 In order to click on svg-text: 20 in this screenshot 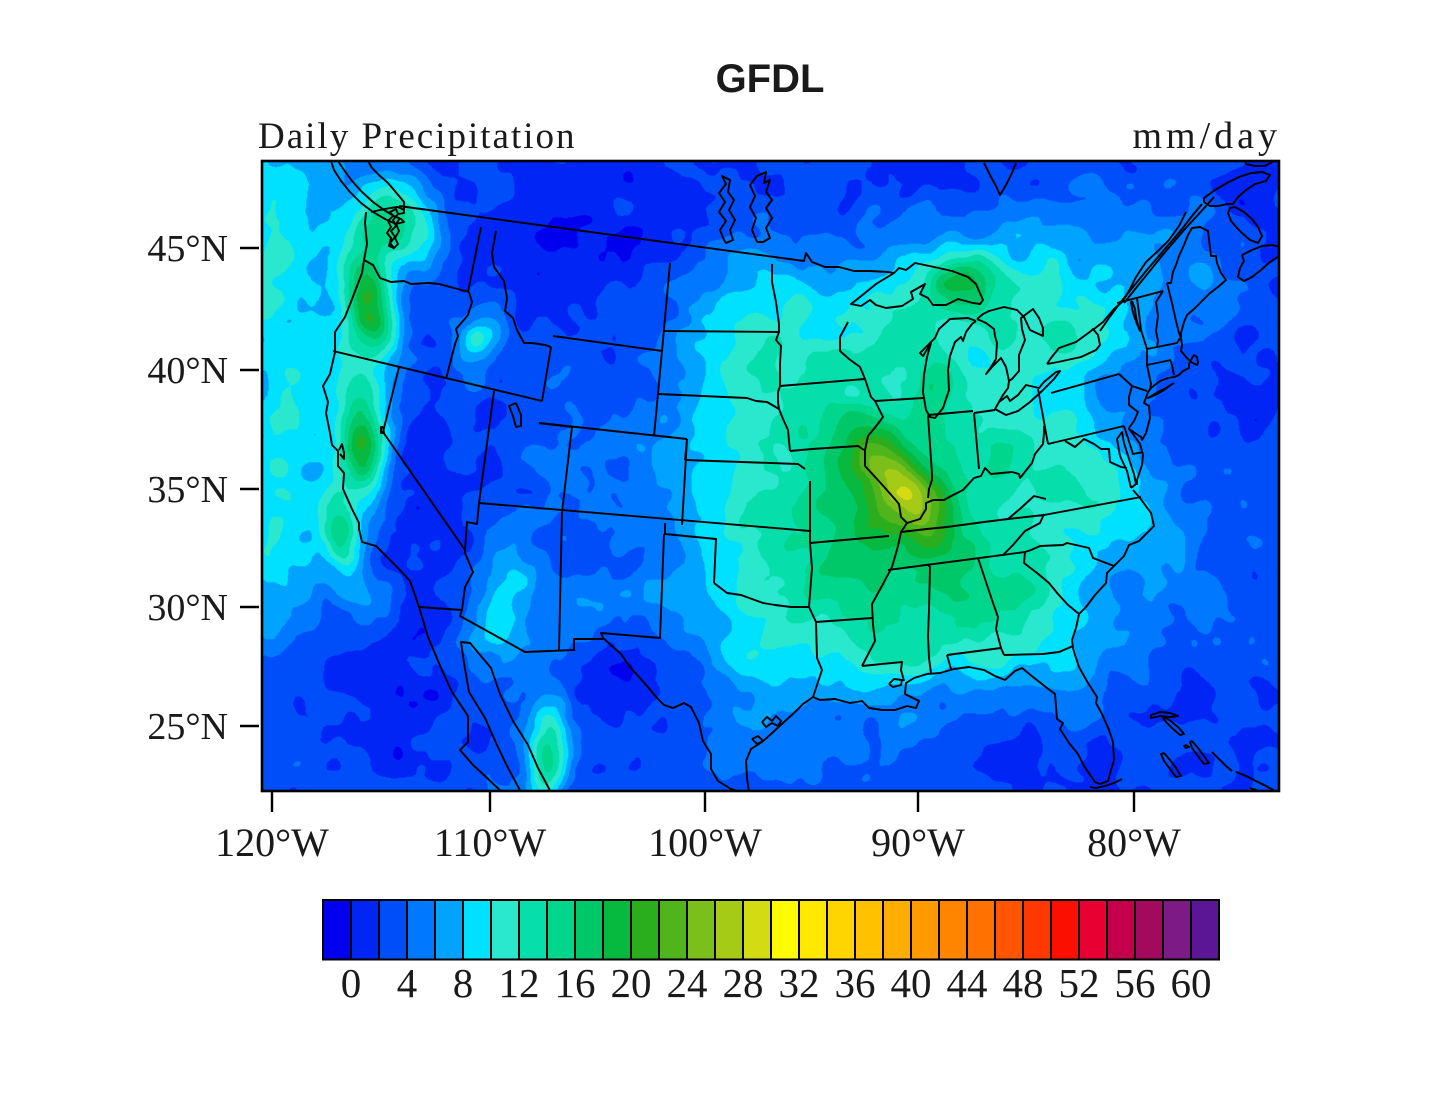, I will do `click(631, 983)`.